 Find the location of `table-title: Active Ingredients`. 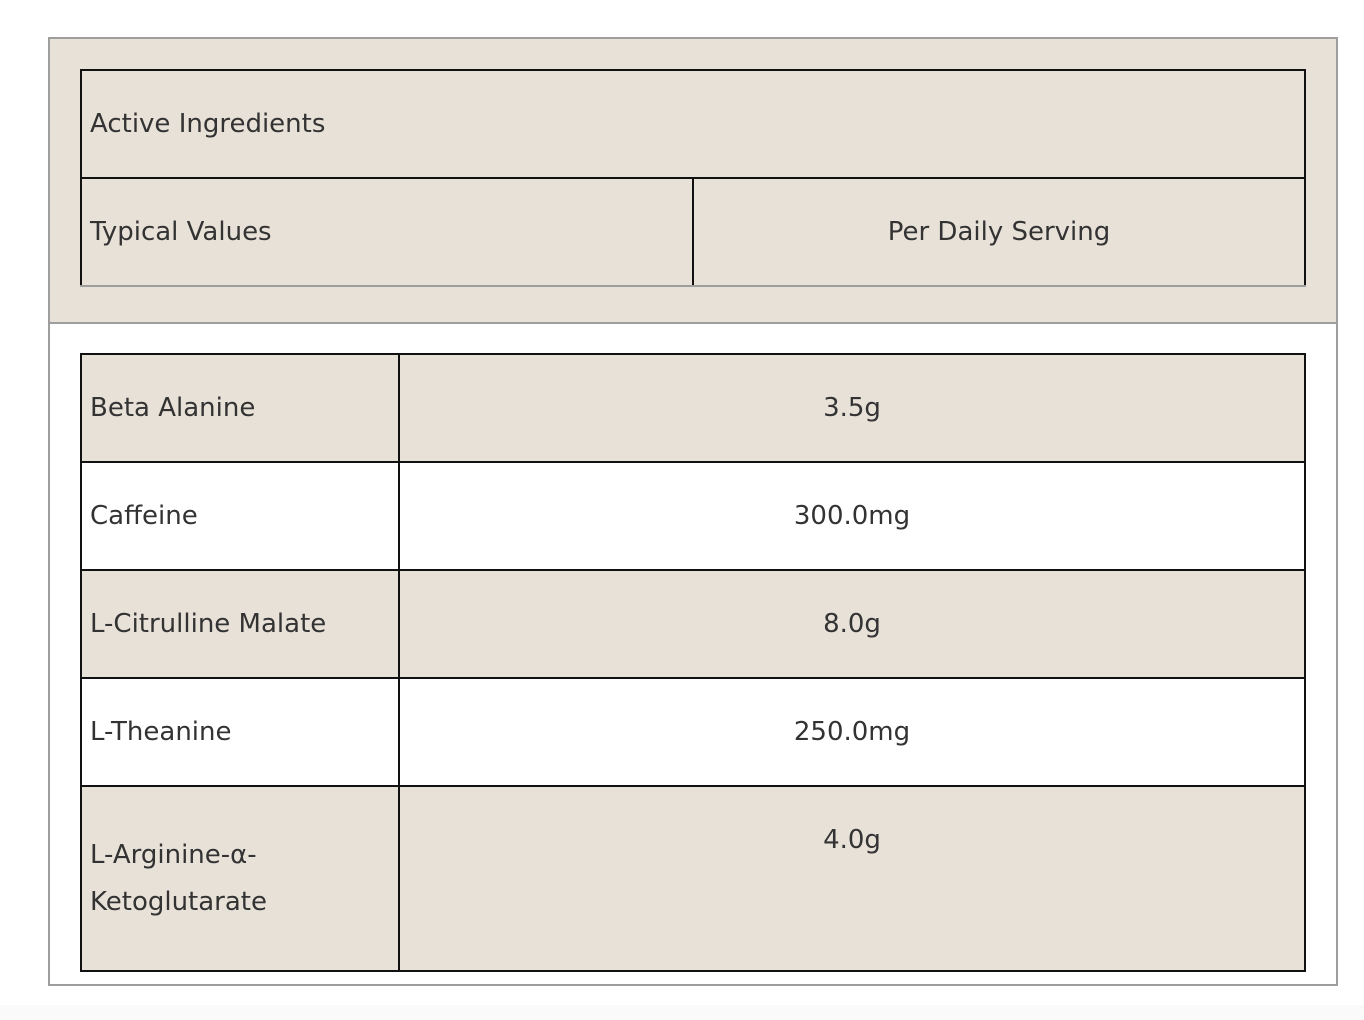

table-title: Active Ingredients is located at coordinates (693, 124).